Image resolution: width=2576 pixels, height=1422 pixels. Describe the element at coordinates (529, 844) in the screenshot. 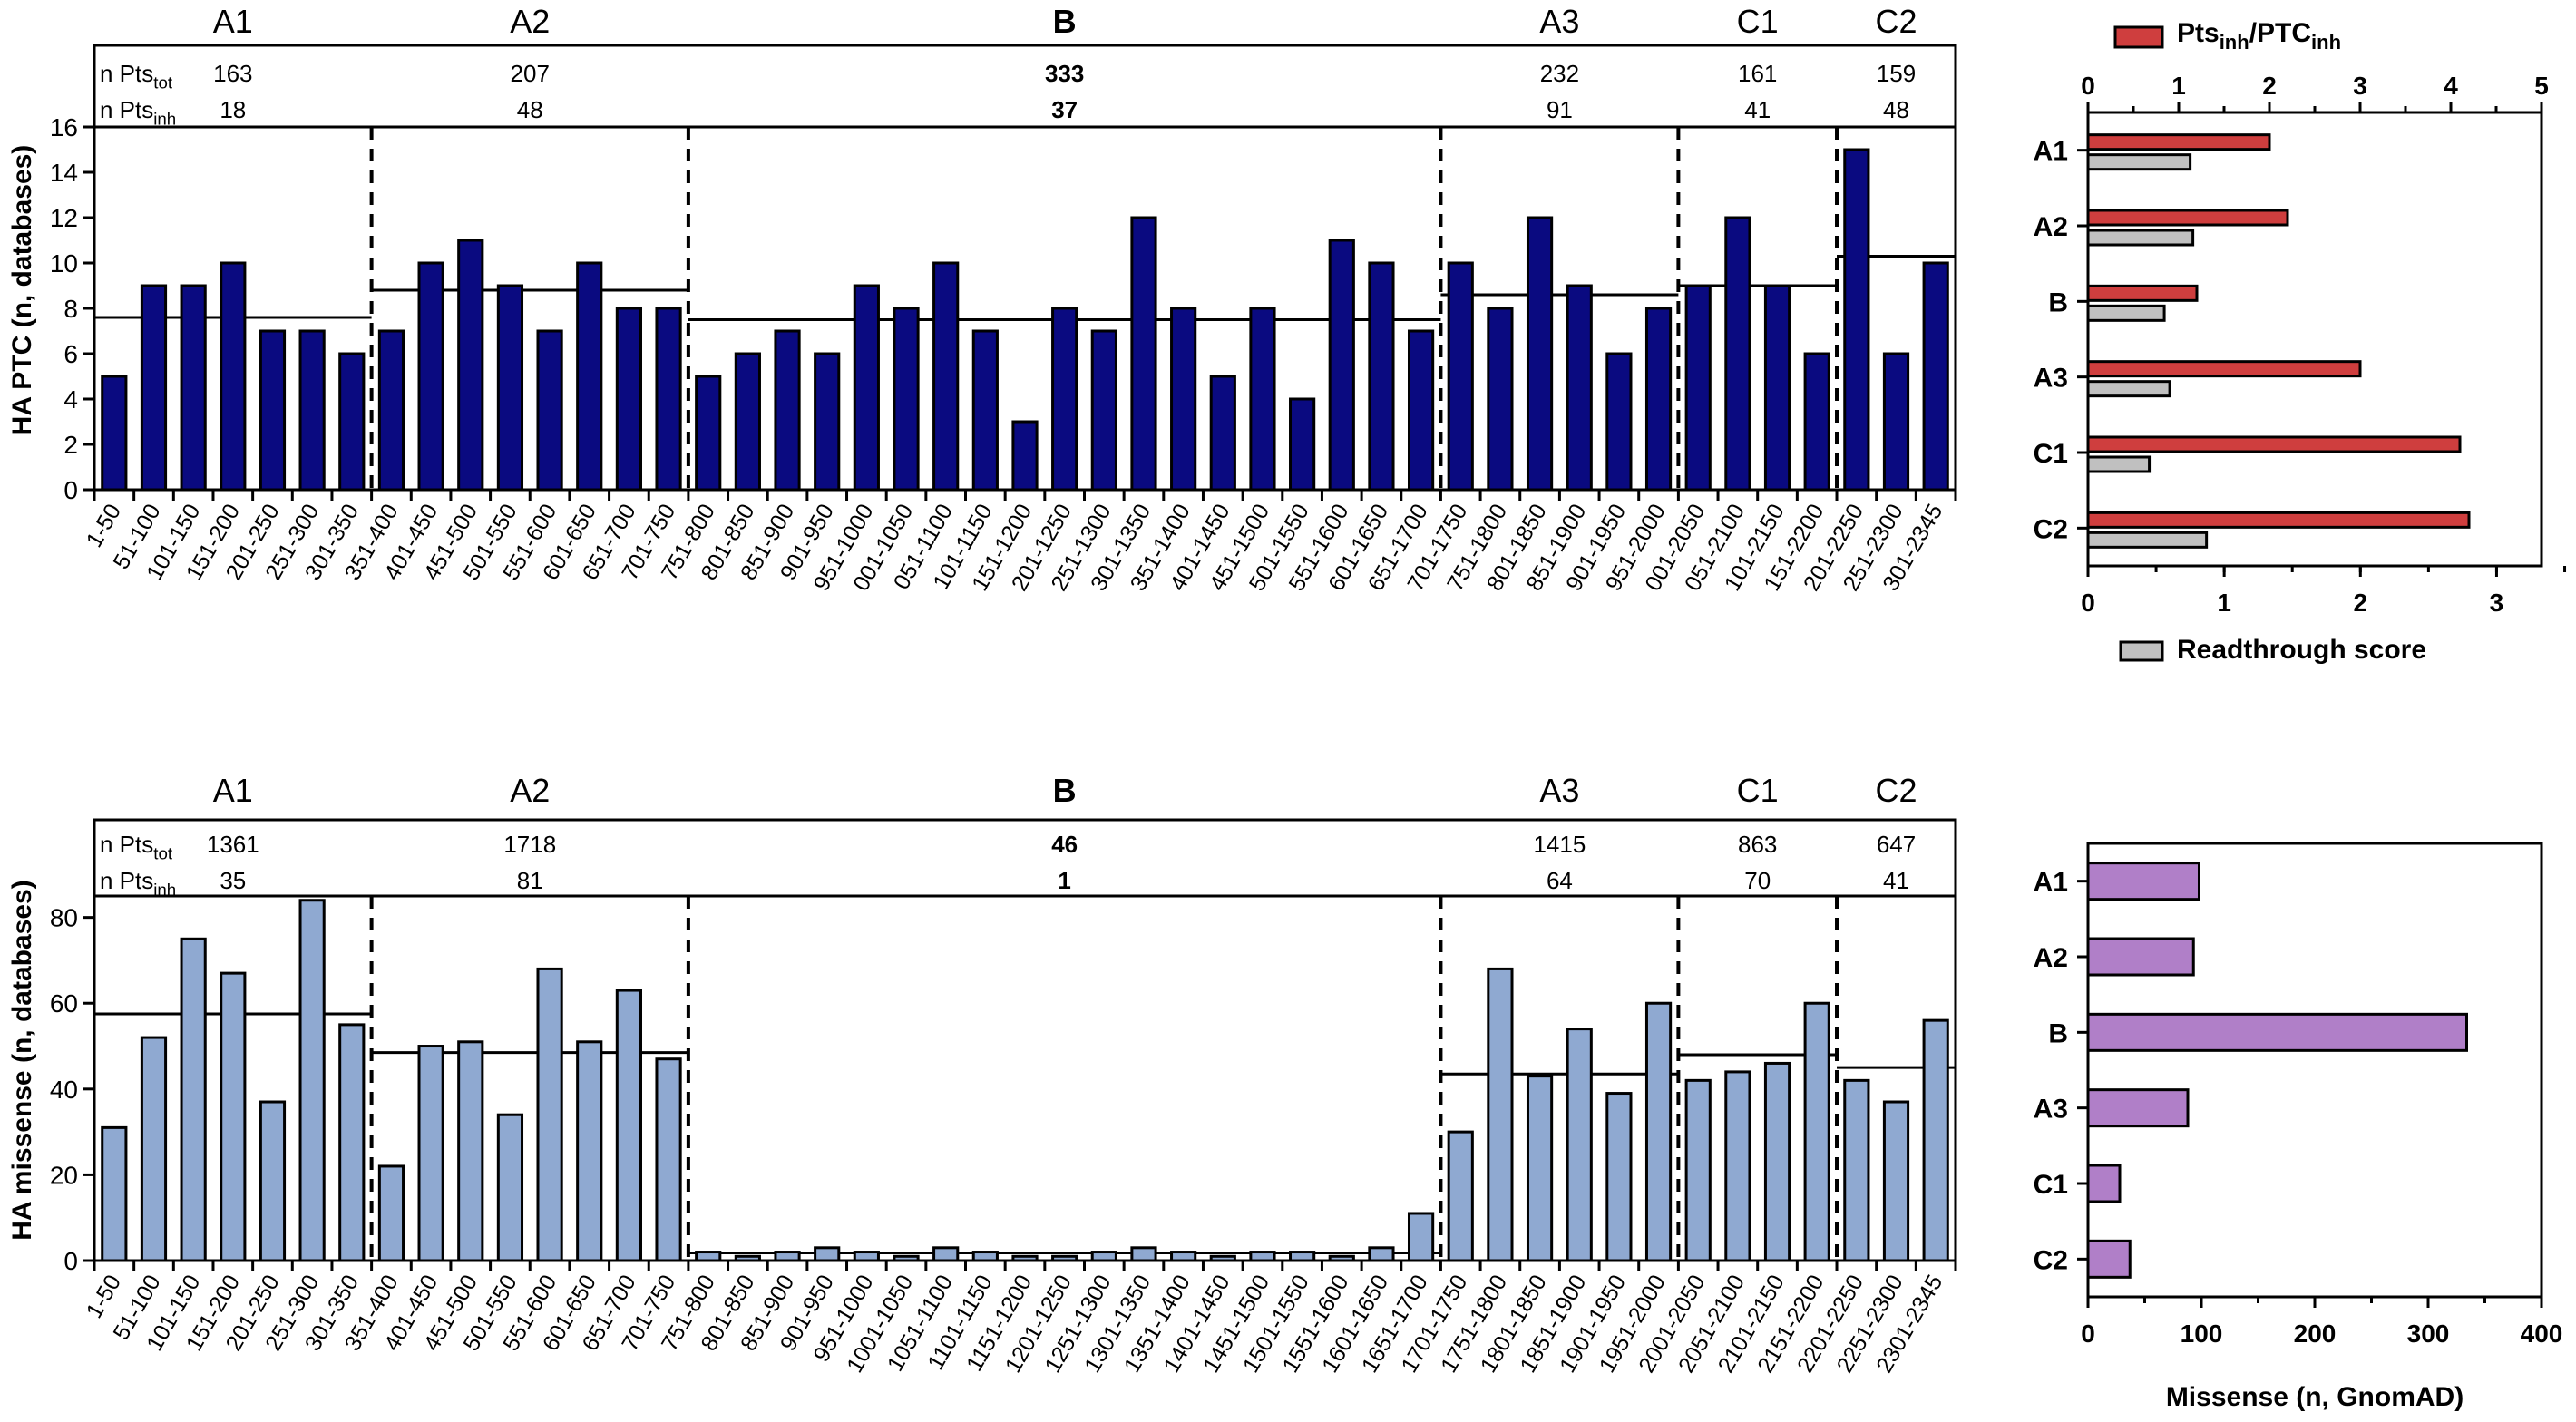

I see `n-pts-tot-a2: 1718` at that location.